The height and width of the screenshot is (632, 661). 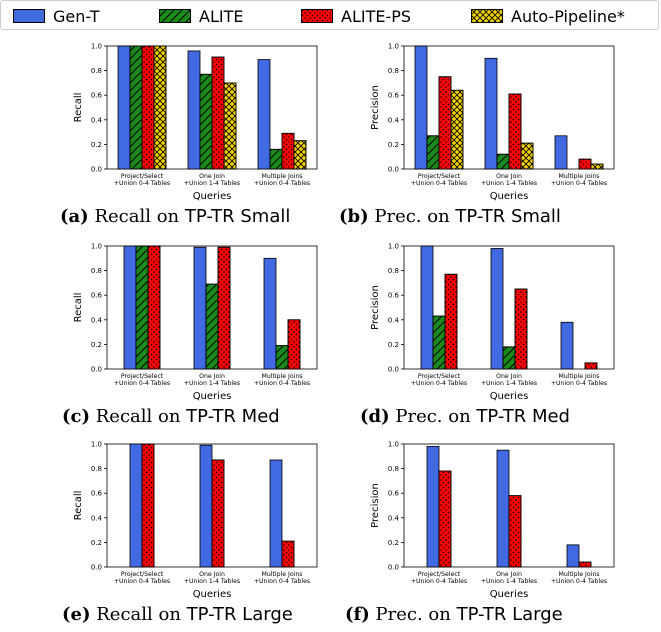 What do you see at coordinates (356, 16) in the screenshot?
I see `legend-item-alite-ps: ALITE-PS` at bounding box center [356, 16].